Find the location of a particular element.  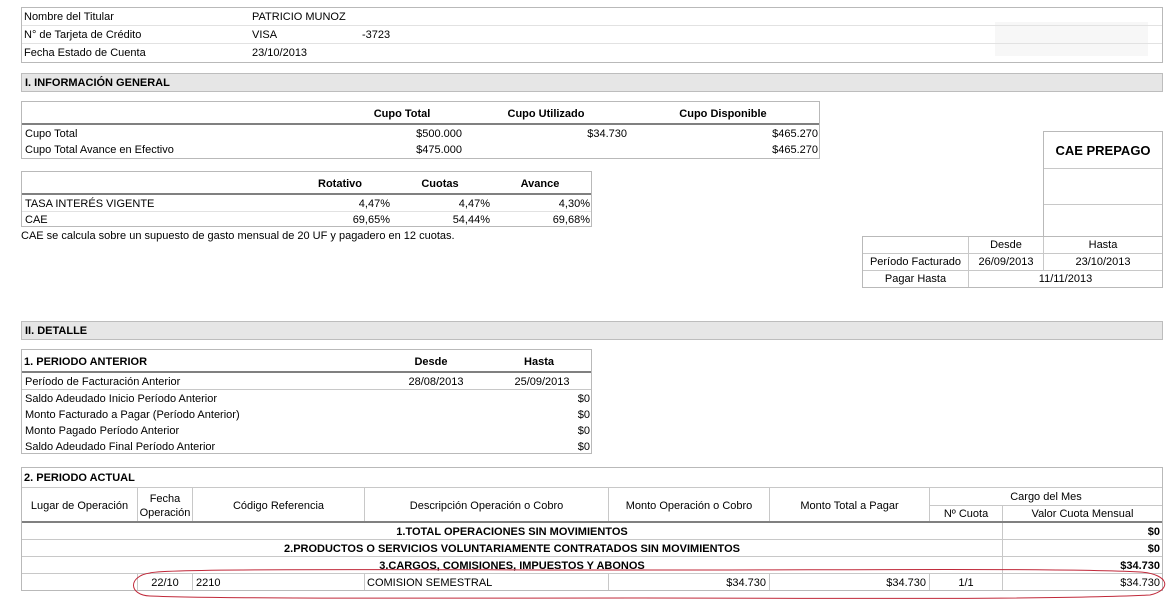

transaction-valor-cuota: $34.730 is located at coordinates (1140, 583).